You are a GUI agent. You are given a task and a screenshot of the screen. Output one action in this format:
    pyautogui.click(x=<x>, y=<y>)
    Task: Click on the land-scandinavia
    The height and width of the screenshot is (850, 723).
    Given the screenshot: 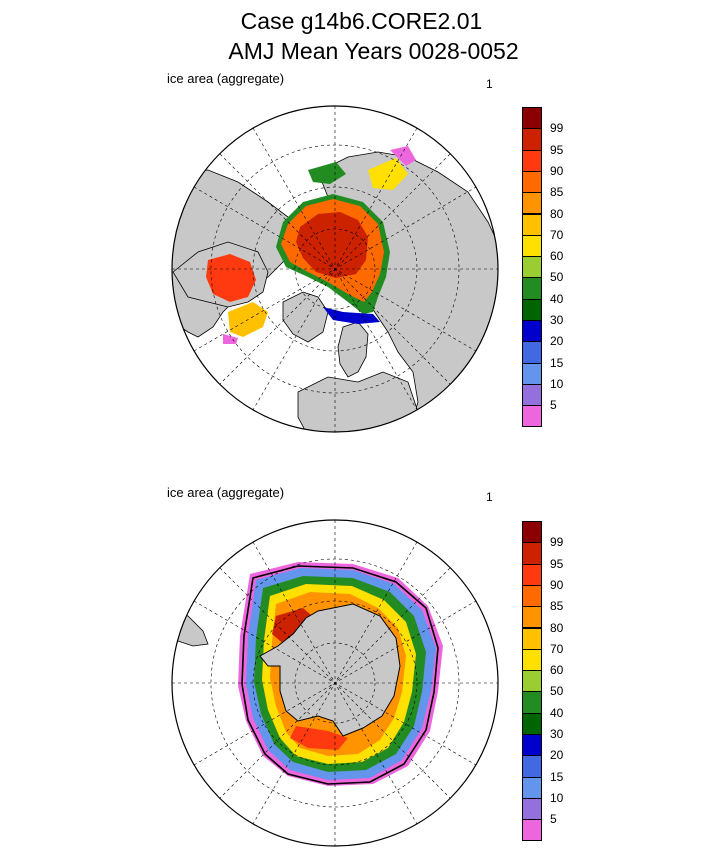 What is the action you would take?
    pyautogui.click(x=353, y=349)
    